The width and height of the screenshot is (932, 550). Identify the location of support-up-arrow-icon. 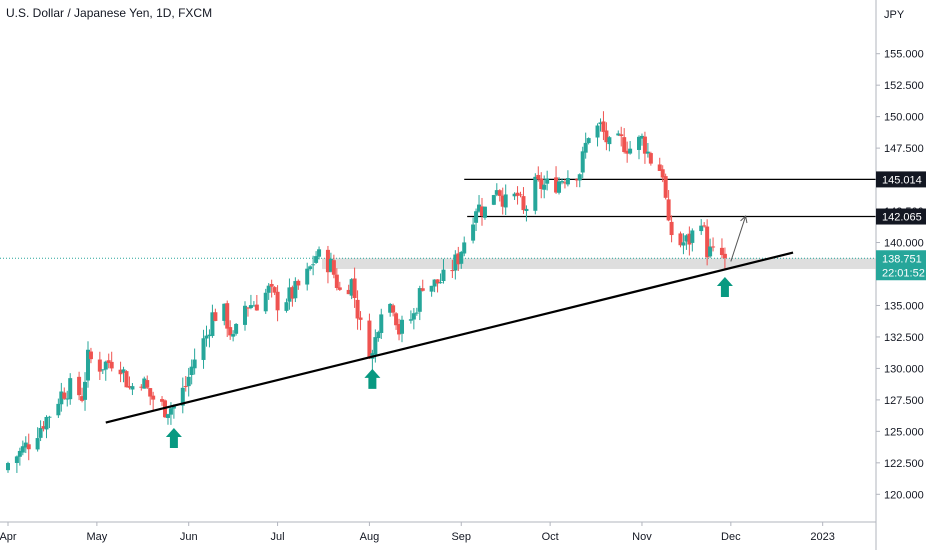
(372, 378).